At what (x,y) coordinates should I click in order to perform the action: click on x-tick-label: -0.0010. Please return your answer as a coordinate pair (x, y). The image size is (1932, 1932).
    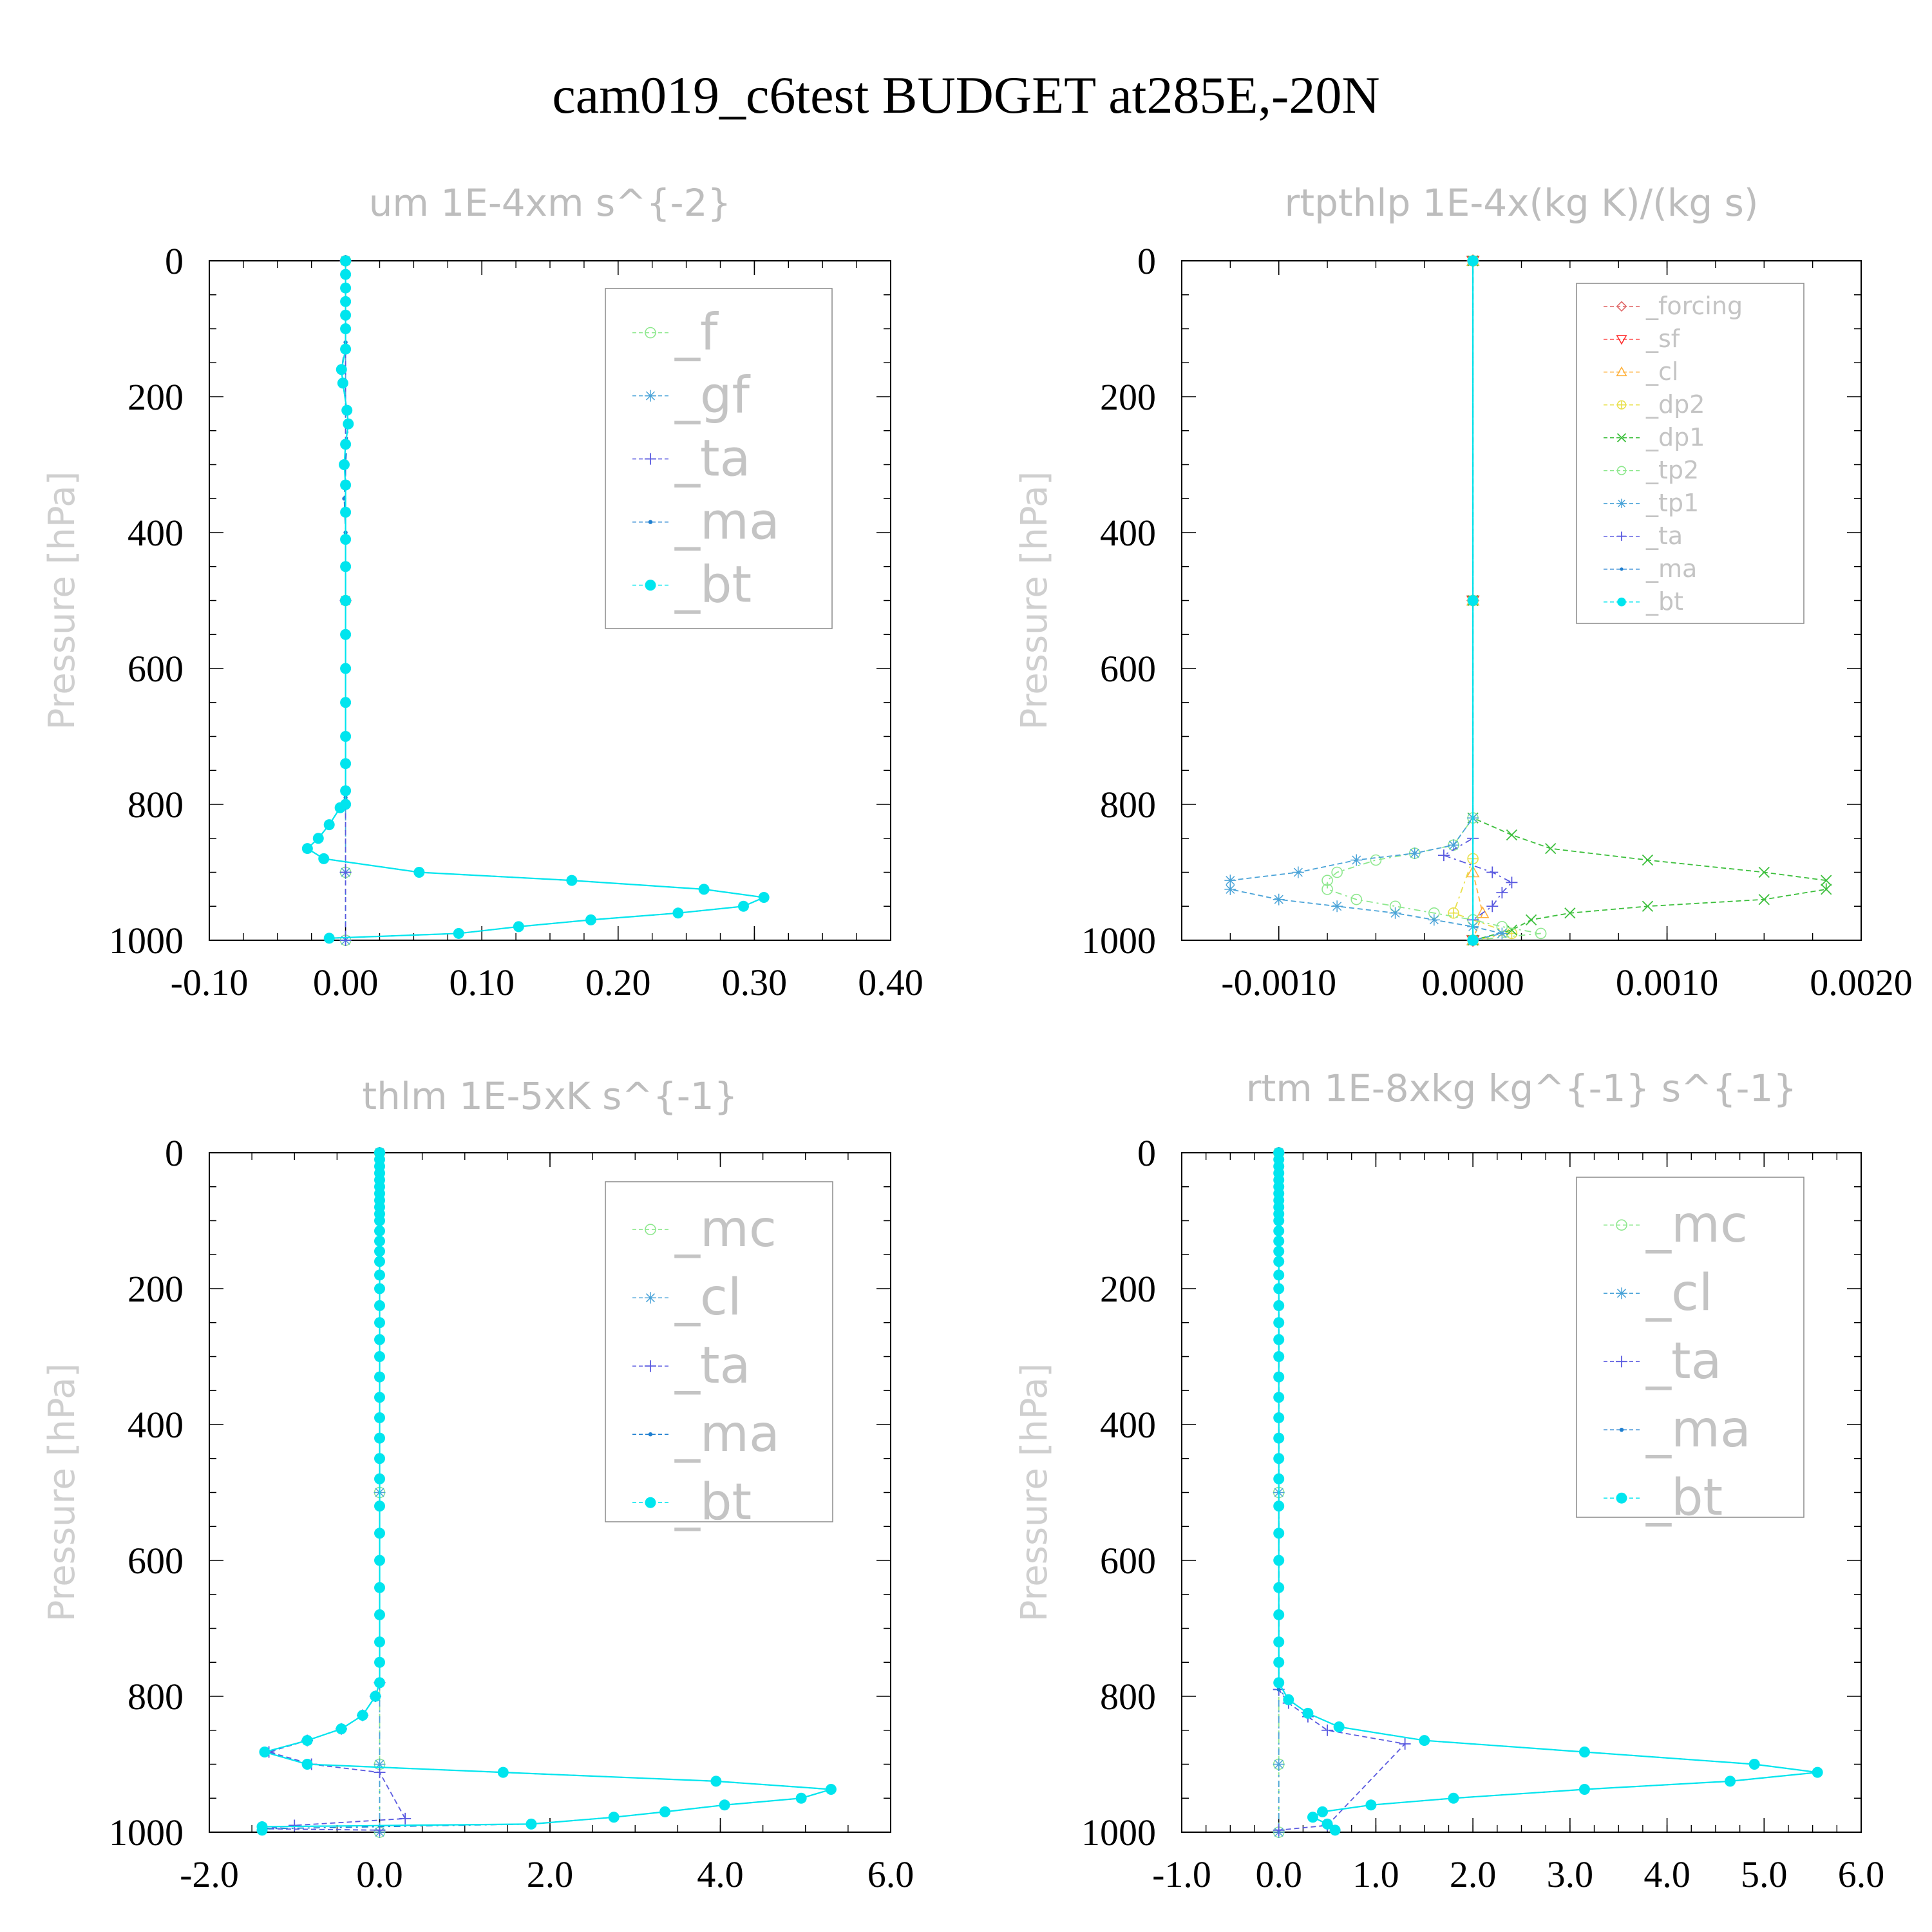
    Looking at the image, I should click on (1278, 982).